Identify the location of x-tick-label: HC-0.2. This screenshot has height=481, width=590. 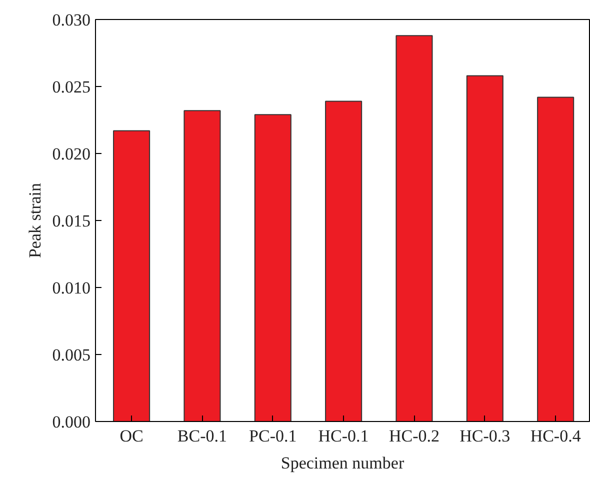
(414, 436).